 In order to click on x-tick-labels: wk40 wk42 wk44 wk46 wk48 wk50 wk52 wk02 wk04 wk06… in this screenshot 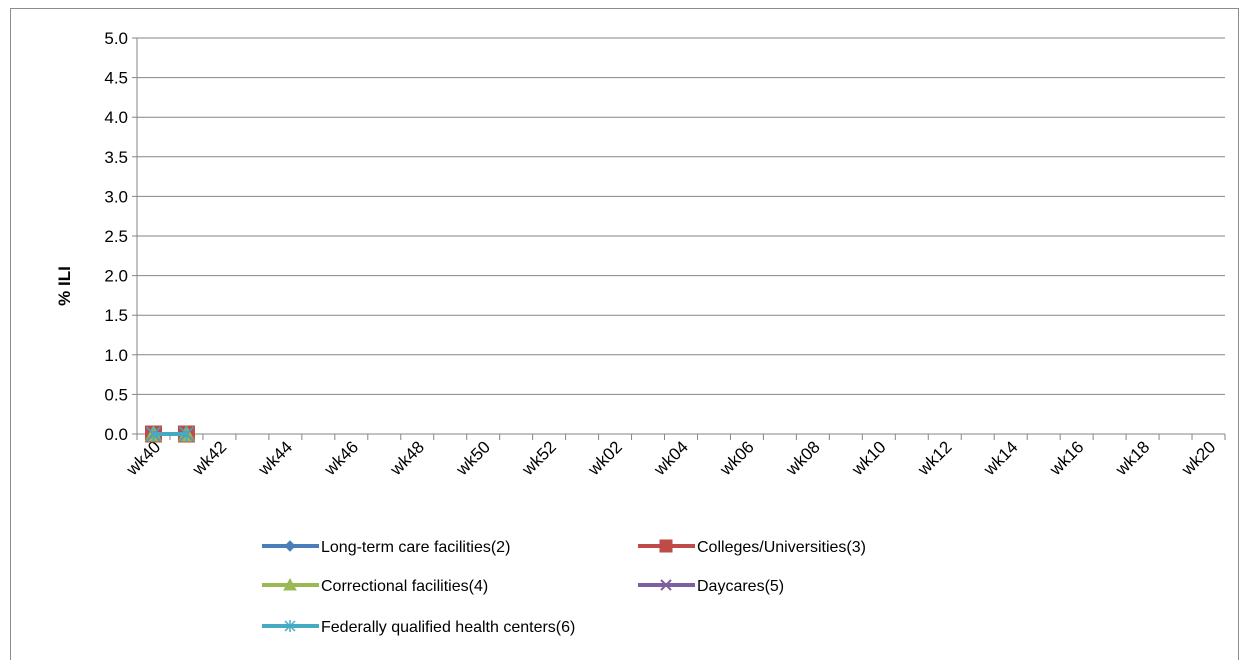, I will do `click(670, 458)`.